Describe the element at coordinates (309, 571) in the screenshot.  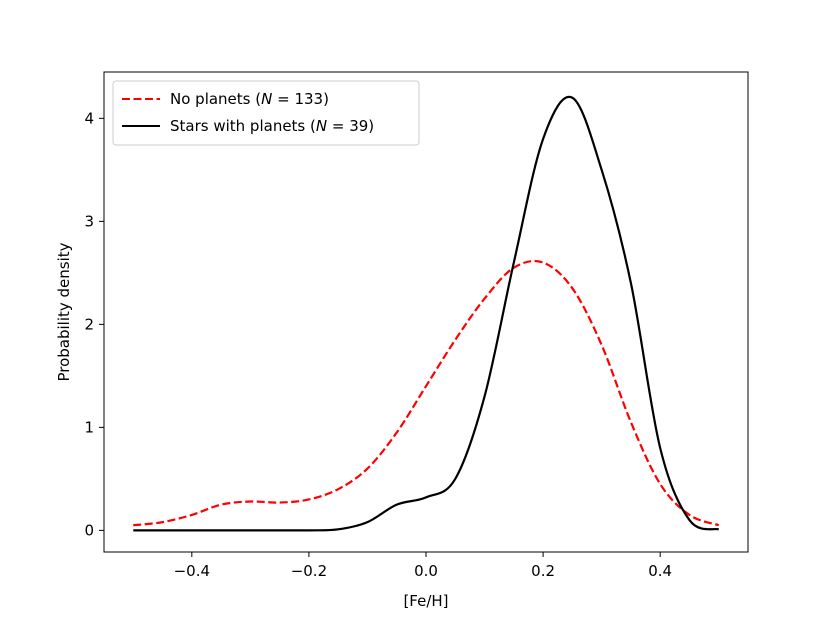
I see `x-tick-label: −0.2` at that location.